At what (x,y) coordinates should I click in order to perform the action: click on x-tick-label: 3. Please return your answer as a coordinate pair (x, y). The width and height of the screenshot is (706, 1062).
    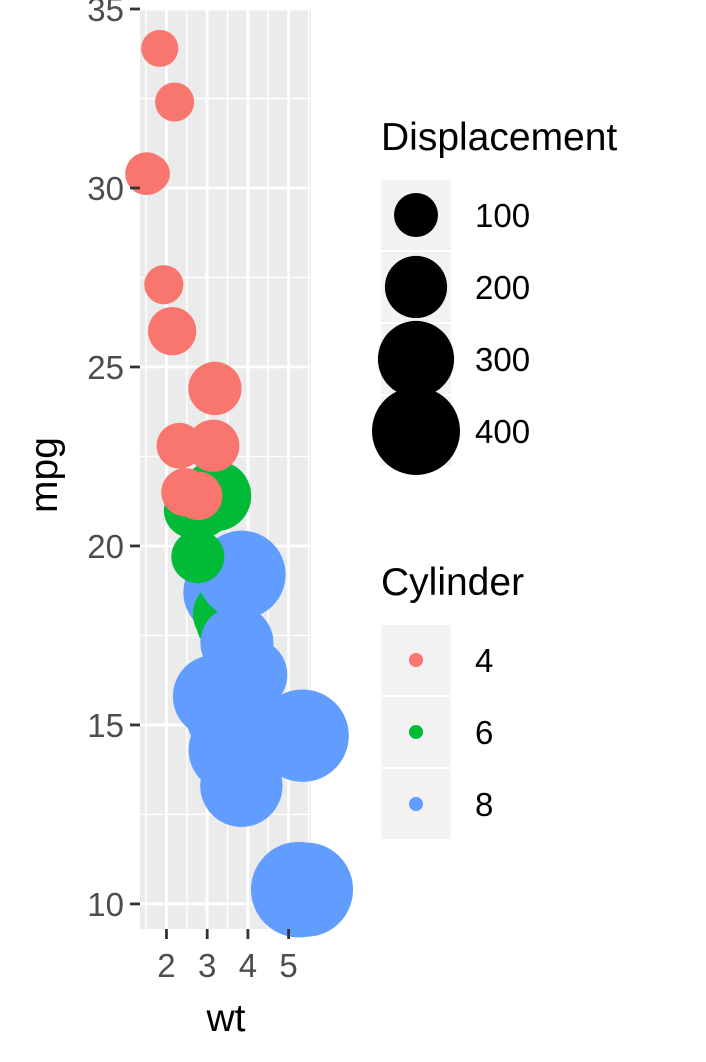
    Looking at the image, I should click on (207, 965).